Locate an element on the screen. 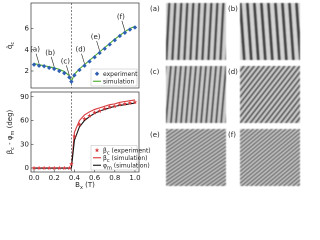 The image size is (320, 240). legend-label: φm (simulation) is located at coordinates (126, 166).